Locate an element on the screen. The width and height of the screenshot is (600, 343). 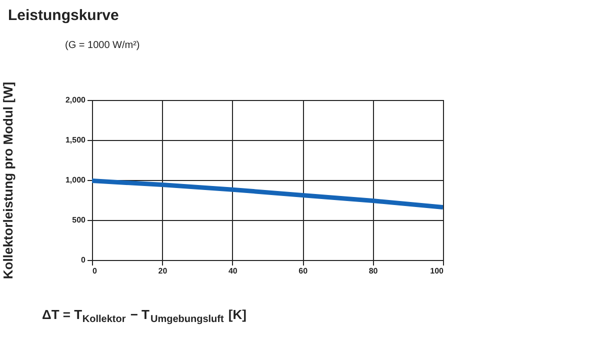
x-tick-label: 80 is located at coordinates (373, 271).